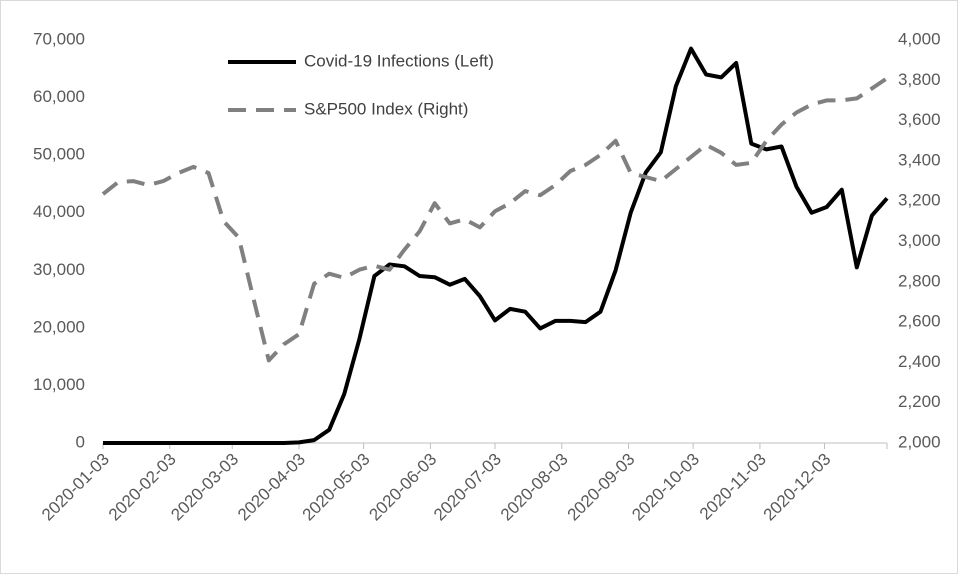 This screenshot has height=574, width=958. What do you see at coordinates (59, 384) in the screenshot?
I see `y-tick-label: 10,000` at bounding box center [59, 384].